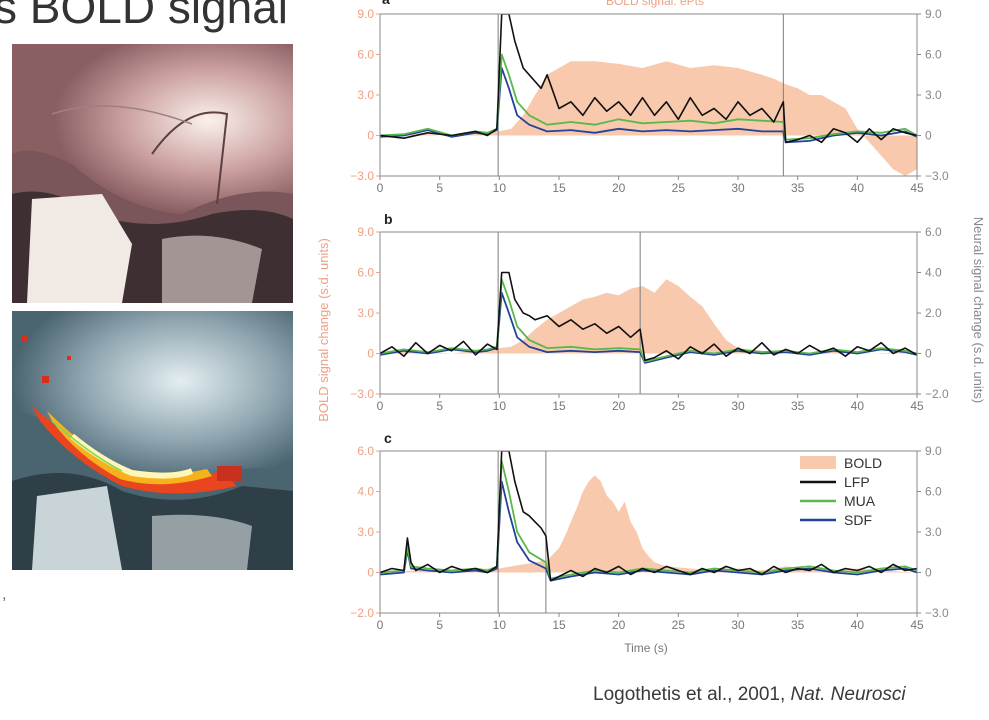 The image size is (989, 720). What do you see at coordinates (848, 694) in the screenshot?
I see `citation-journal: Nat. Neurosci` at bounding box center [848, 694].